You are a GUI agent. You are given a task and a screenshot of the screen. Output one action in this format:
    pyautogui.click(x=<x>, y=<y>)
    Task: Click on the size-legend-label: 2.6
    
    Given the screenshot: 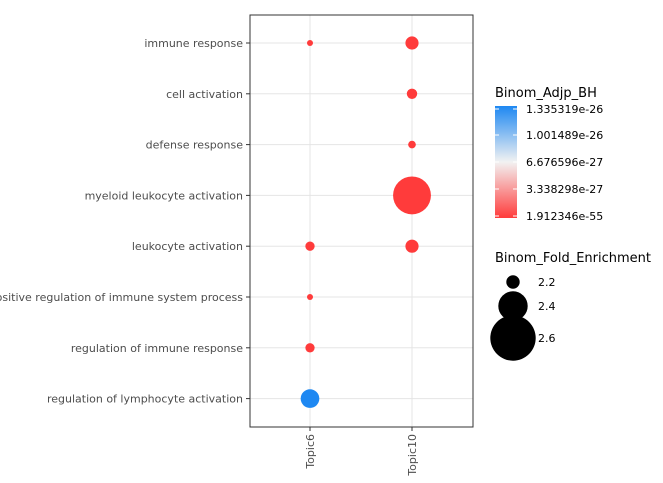 What is the action you would take?
    pyautogui.click(x=547, y=338)
    